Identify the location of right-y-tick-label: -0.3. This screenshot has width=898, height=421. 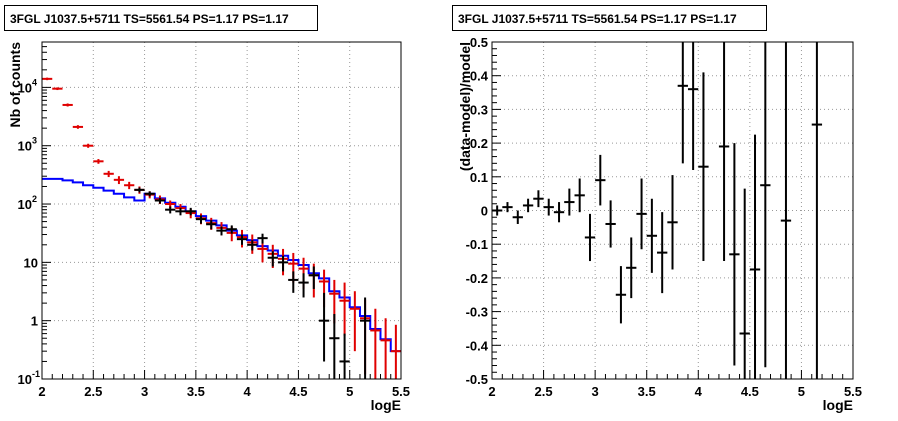
(477, 312).